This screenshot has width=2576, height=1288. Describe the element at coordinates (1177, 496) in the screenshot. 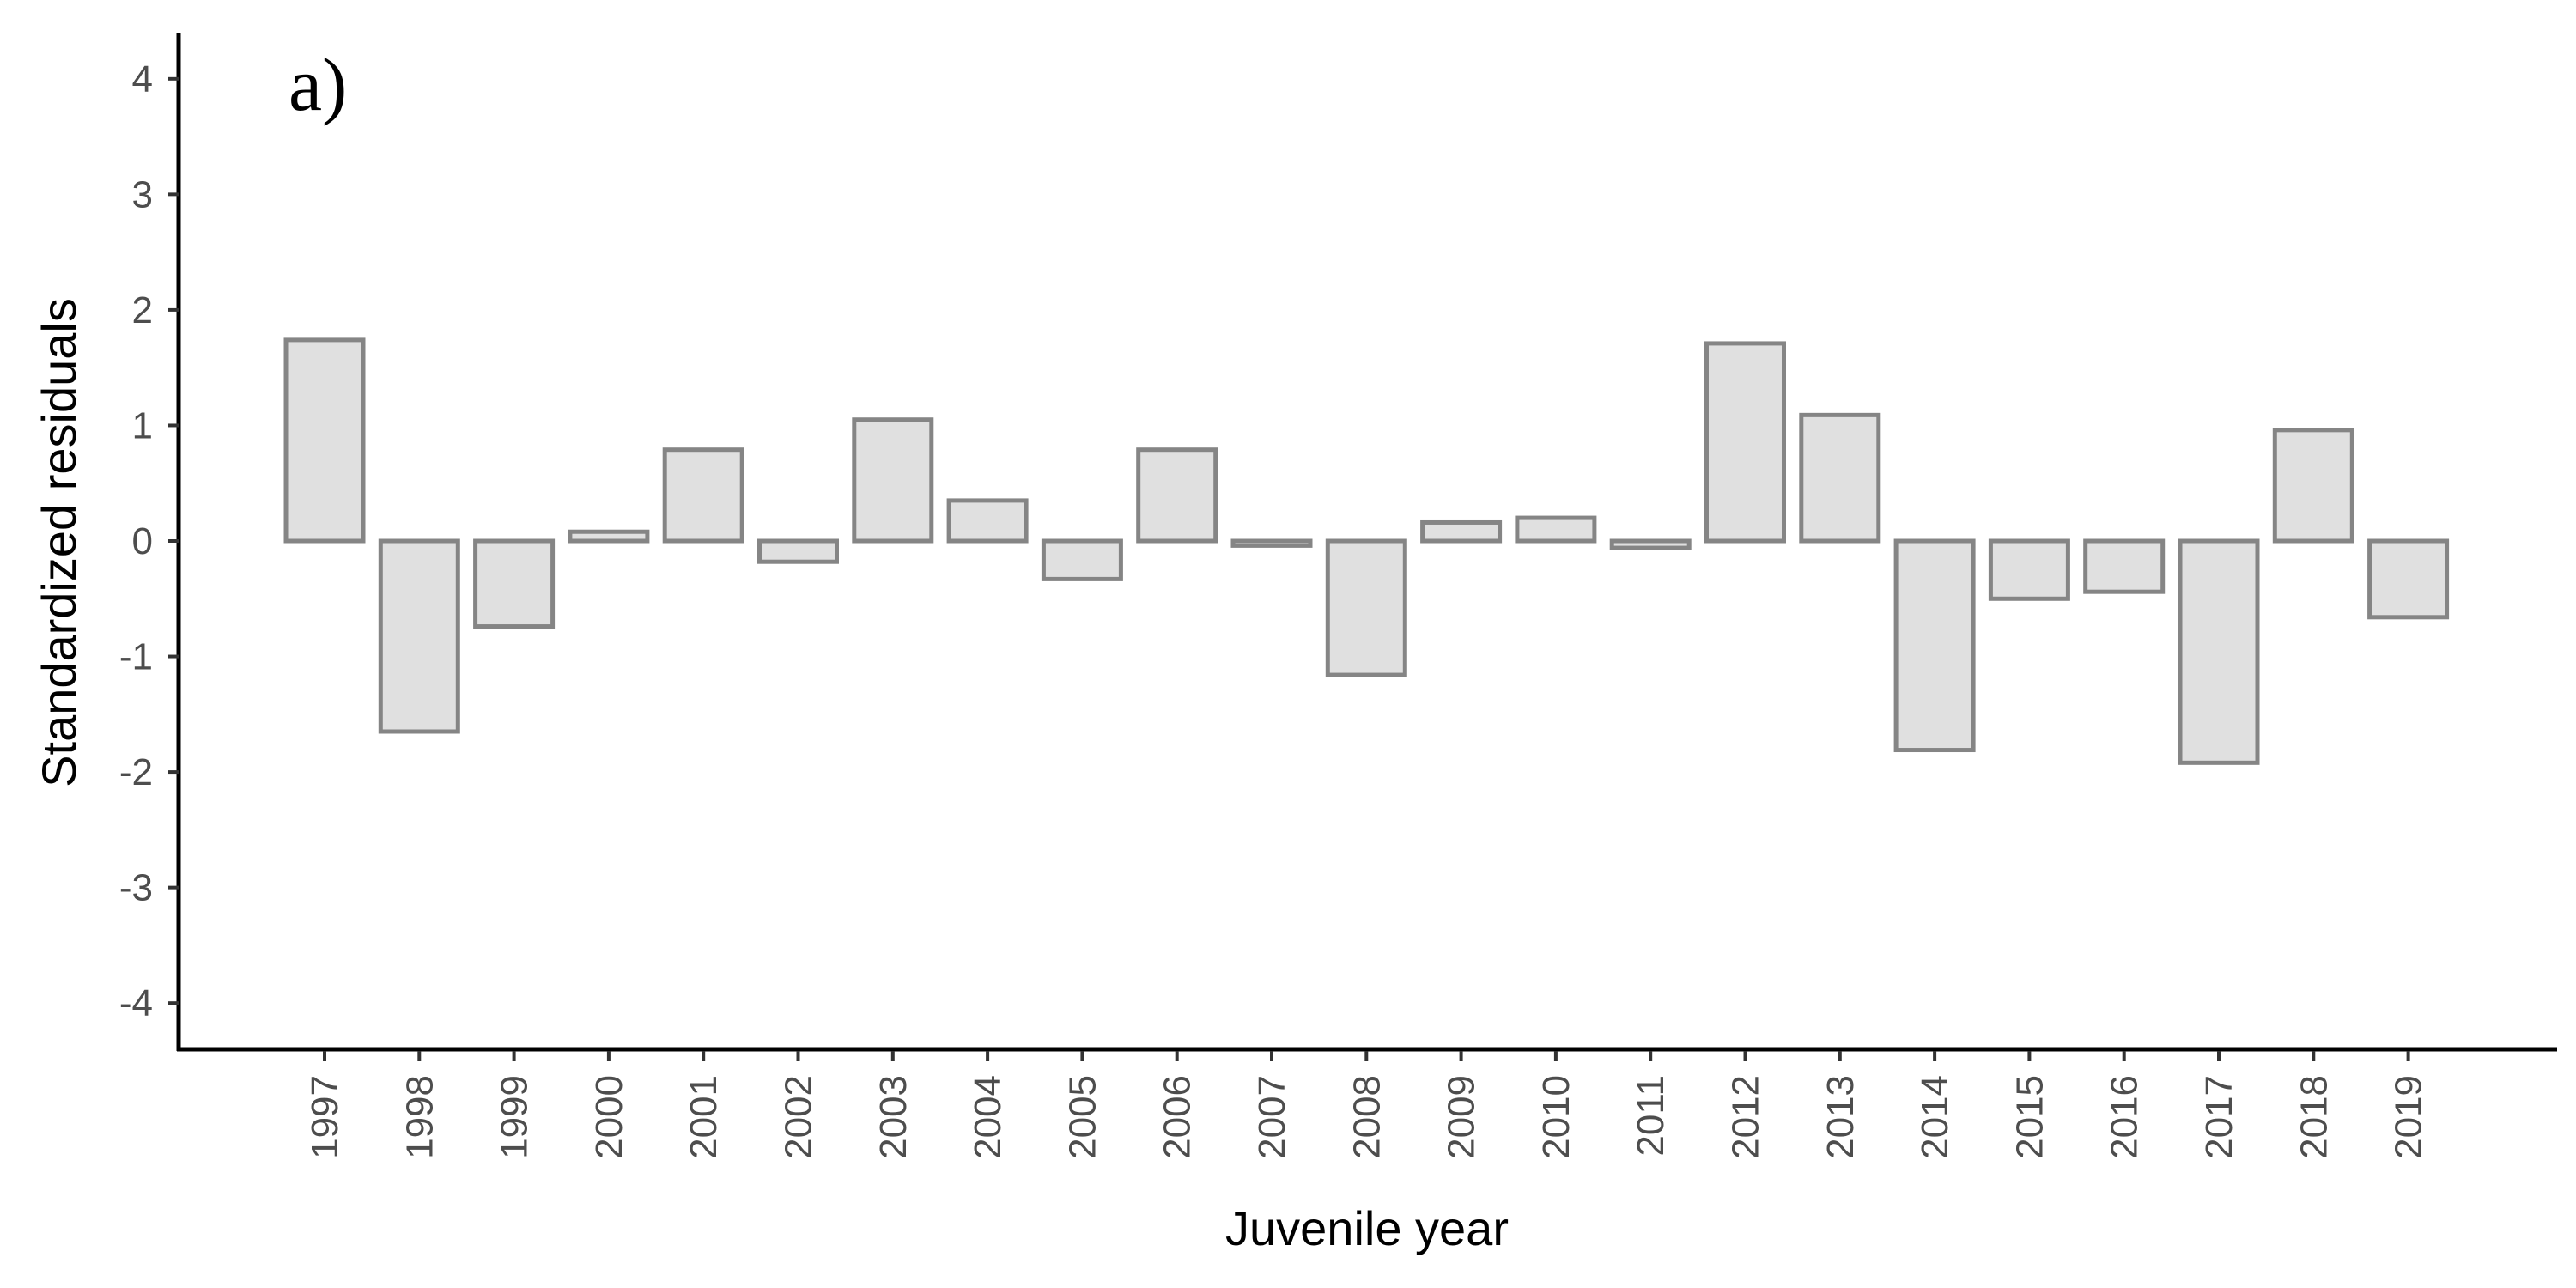

I see `bar-2006` at that location.